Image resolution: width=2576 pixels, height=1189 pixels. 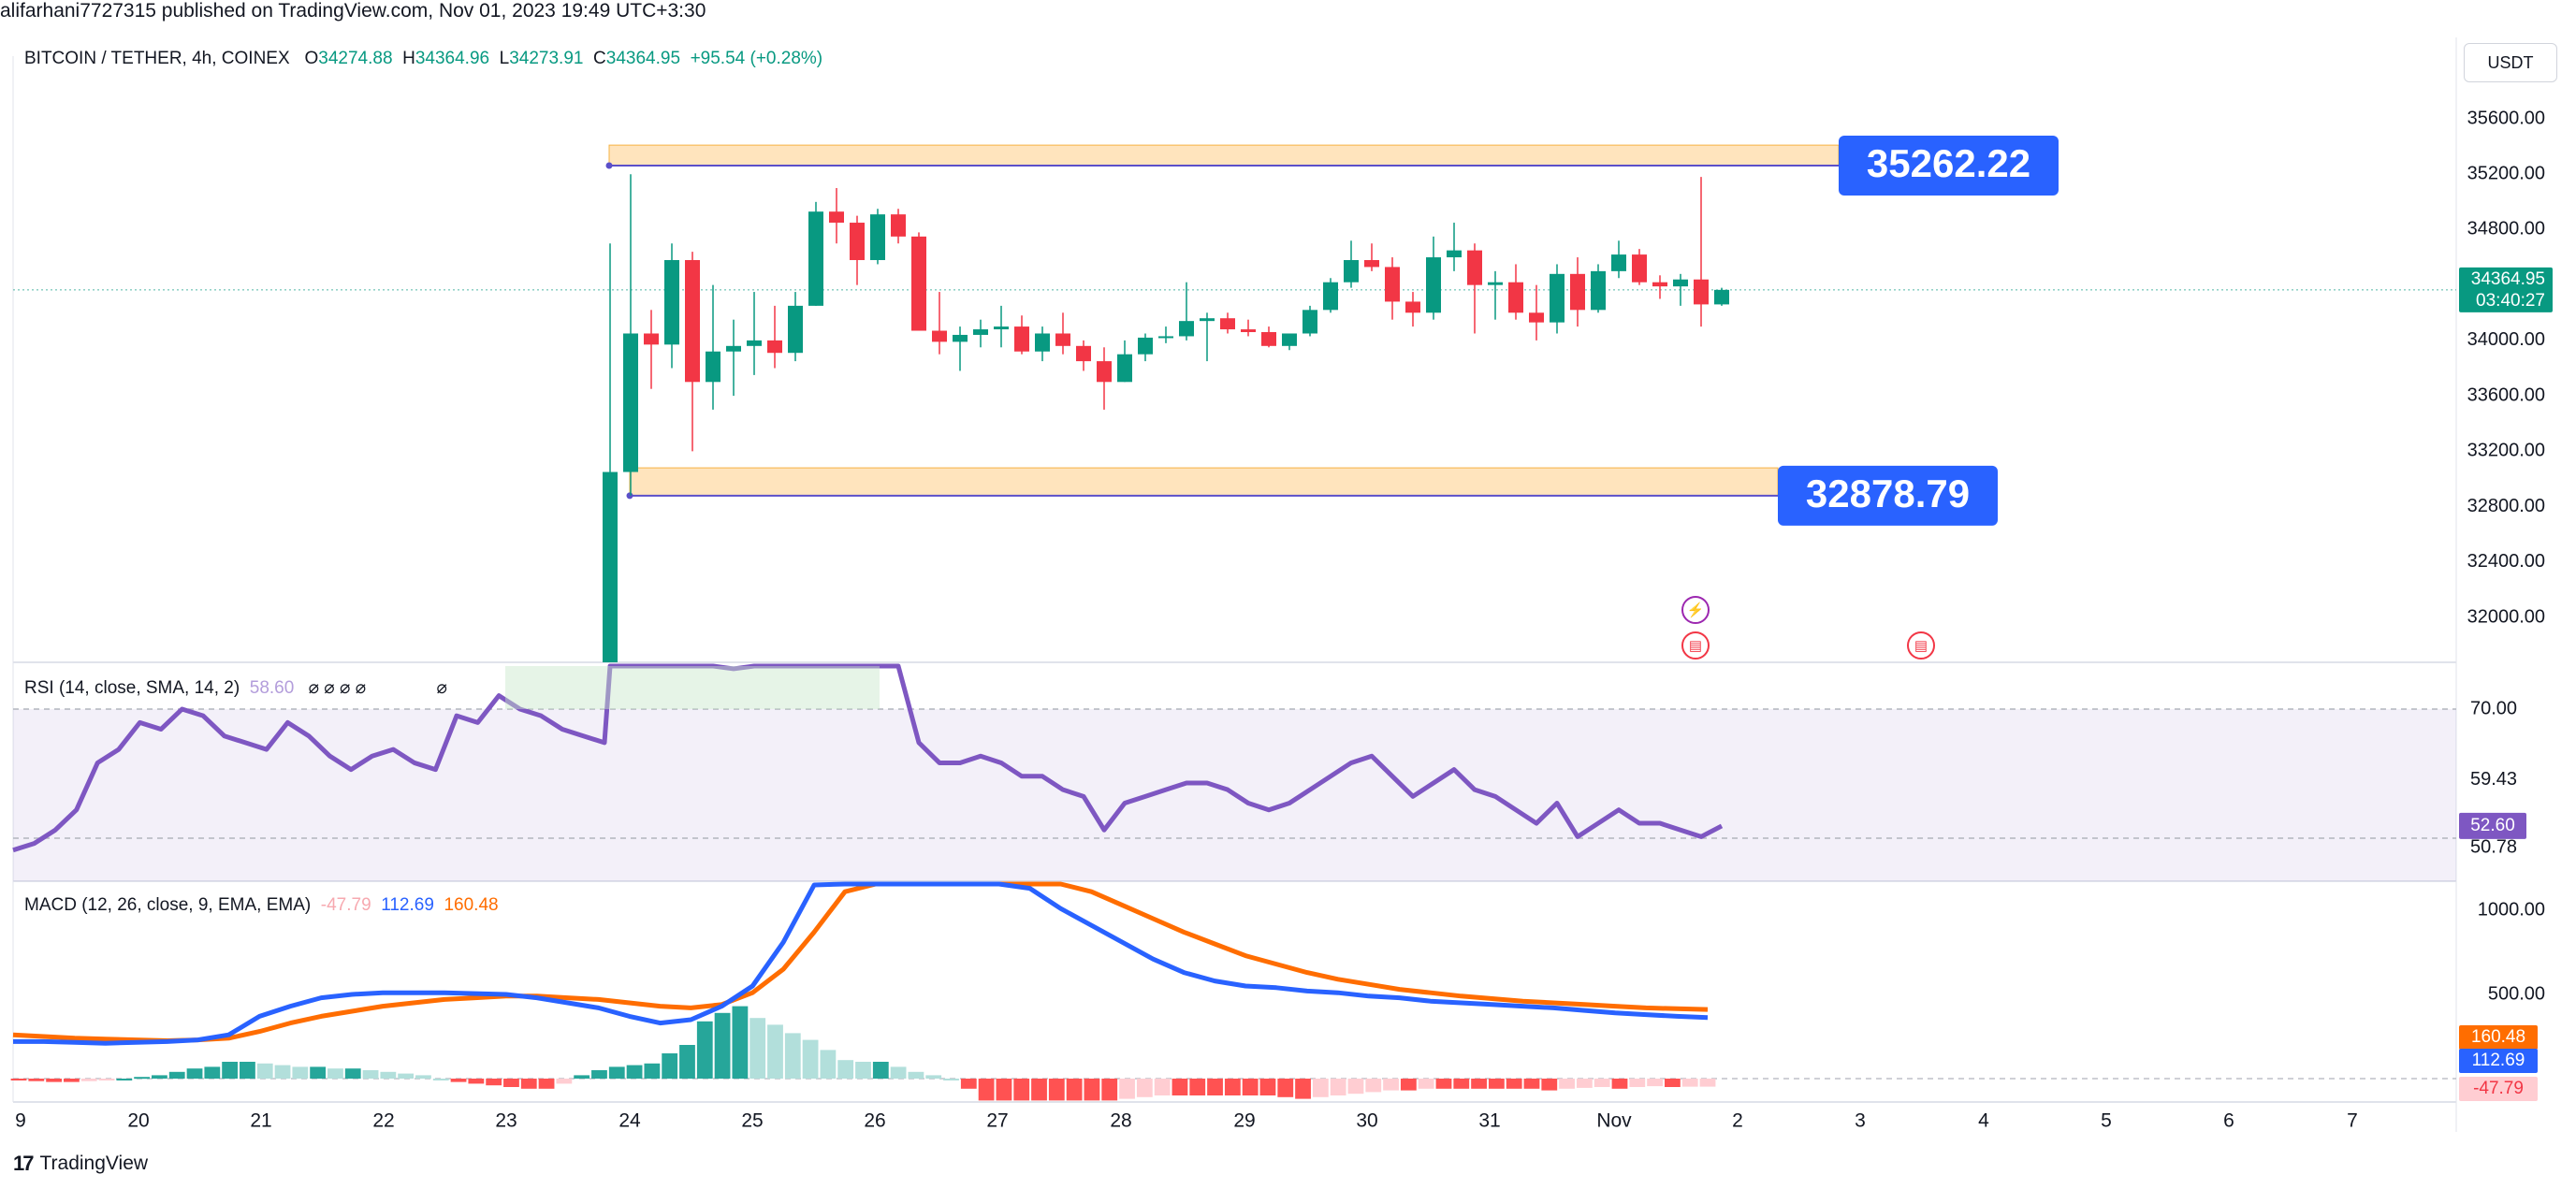 What do you see at coordinates (2506, 174) in the screenshot?
I see `price-tick-label: 35200.00` at bounding box center [2506, 174].